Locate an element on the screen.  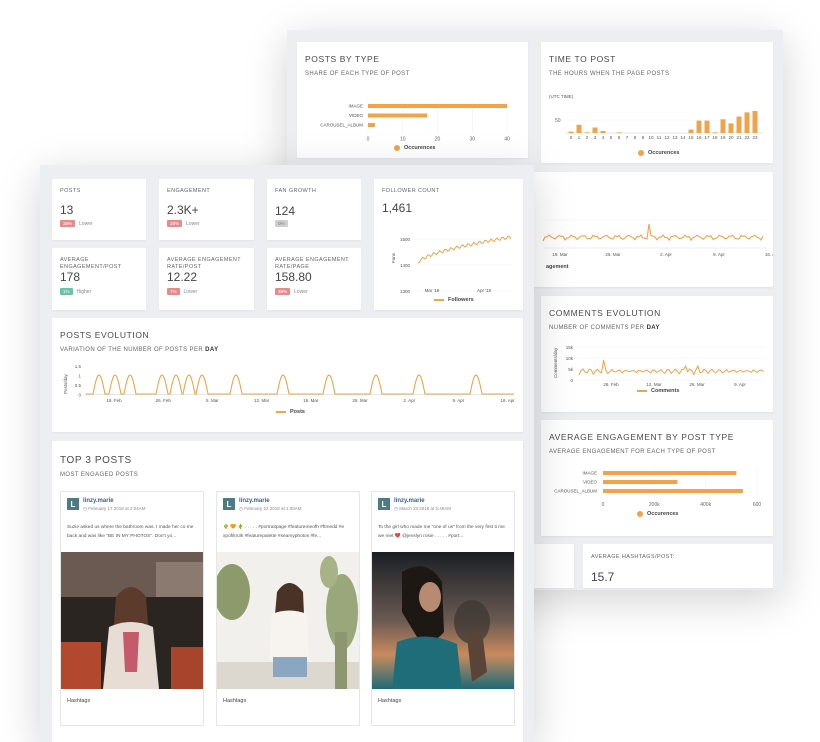
legend-label: Posts is located at coordinates (297, 412).